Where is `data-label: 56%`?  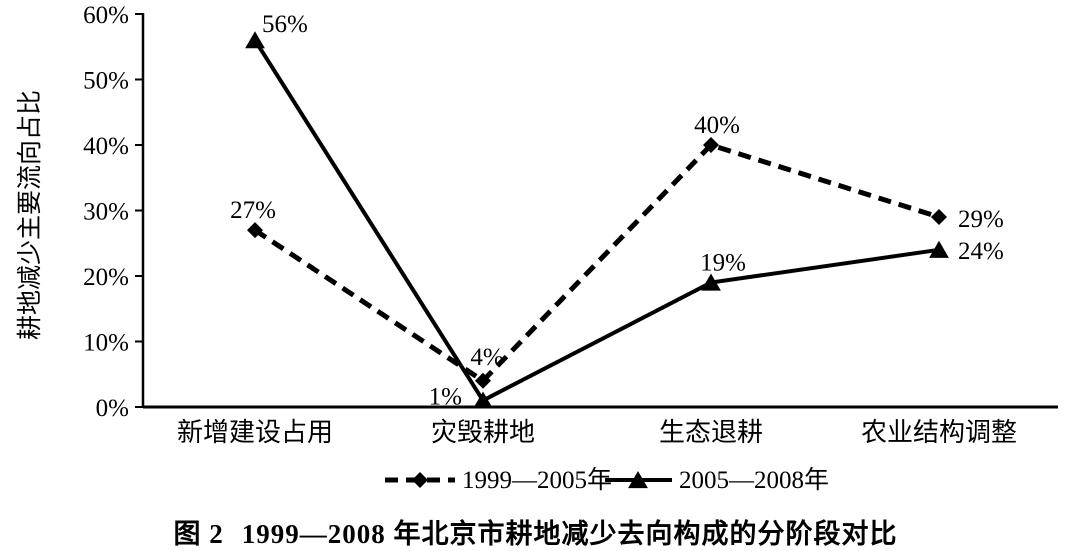 data-label: 56% is located at coordinates (285, 24).